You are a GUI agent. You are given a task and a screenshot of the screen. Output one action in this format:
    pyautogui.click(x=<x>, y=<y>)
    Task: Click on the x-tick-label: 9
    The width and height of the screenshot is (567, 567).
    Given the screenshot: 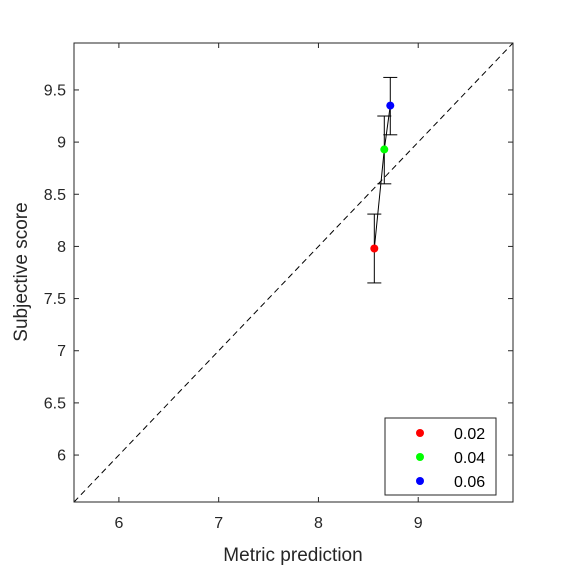 What is the action you would take?
    pyautogui.click(x=418, y=523)
    